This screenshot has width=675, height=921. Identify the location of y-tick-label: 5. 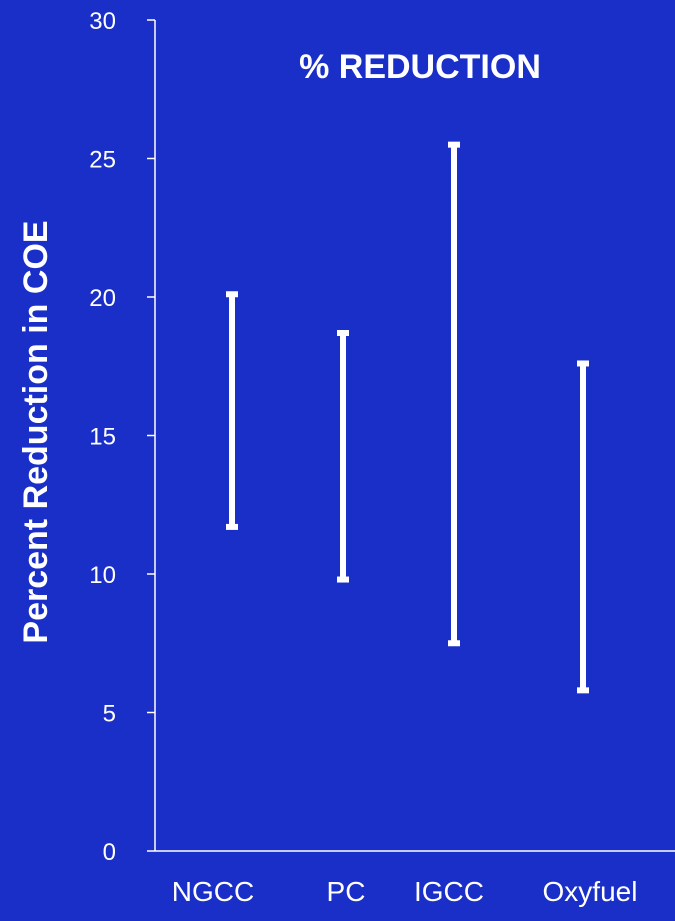
(109, 714).